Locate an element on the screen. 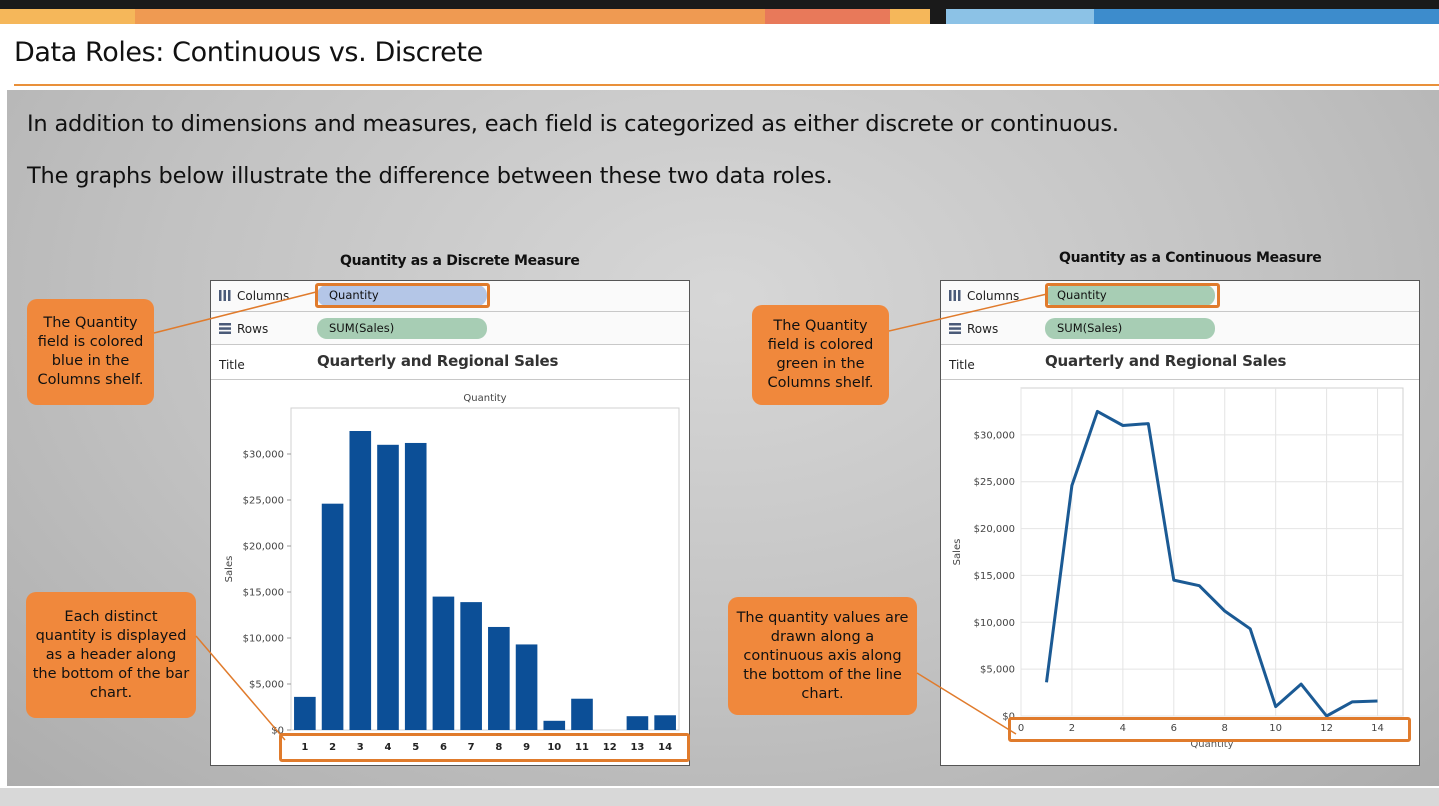  x-header-label: 13 is located at coordinates (637, 747).